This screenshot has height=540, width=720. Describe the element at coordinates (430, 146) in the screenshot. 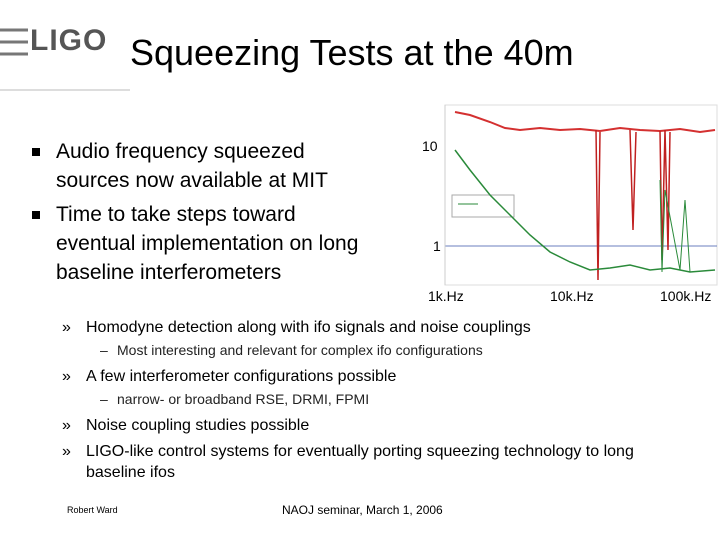

I see `y-label: 10` at that location.